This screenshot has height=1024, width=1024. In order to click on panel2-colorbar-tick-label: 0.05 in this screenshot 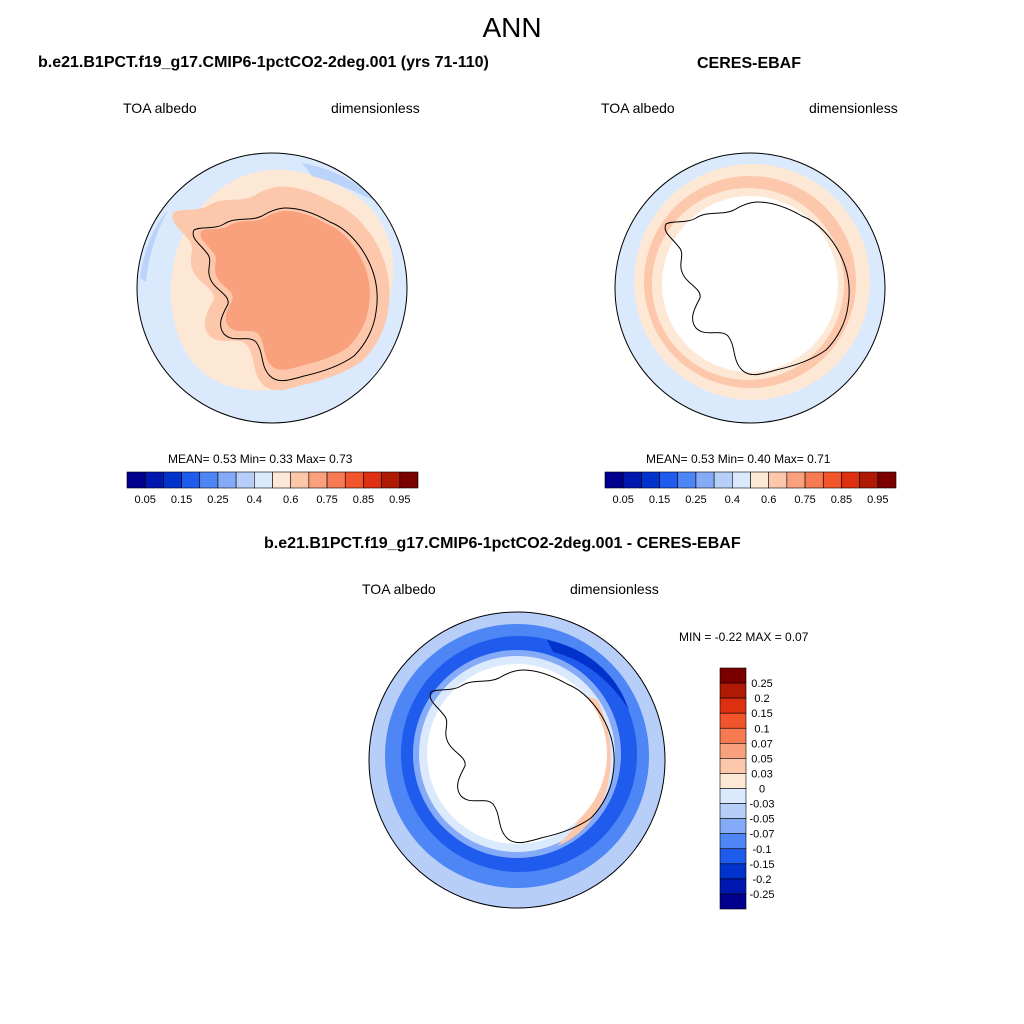, I will do `click(622, 500)`.